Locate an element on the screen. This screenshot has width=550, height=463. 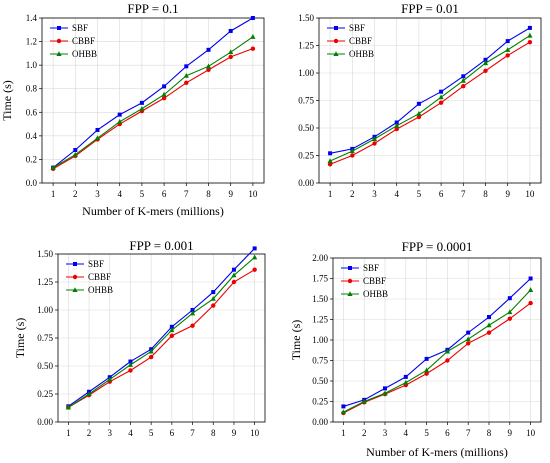
chart-2-series-ohbb is located at coordinates (430, 97).